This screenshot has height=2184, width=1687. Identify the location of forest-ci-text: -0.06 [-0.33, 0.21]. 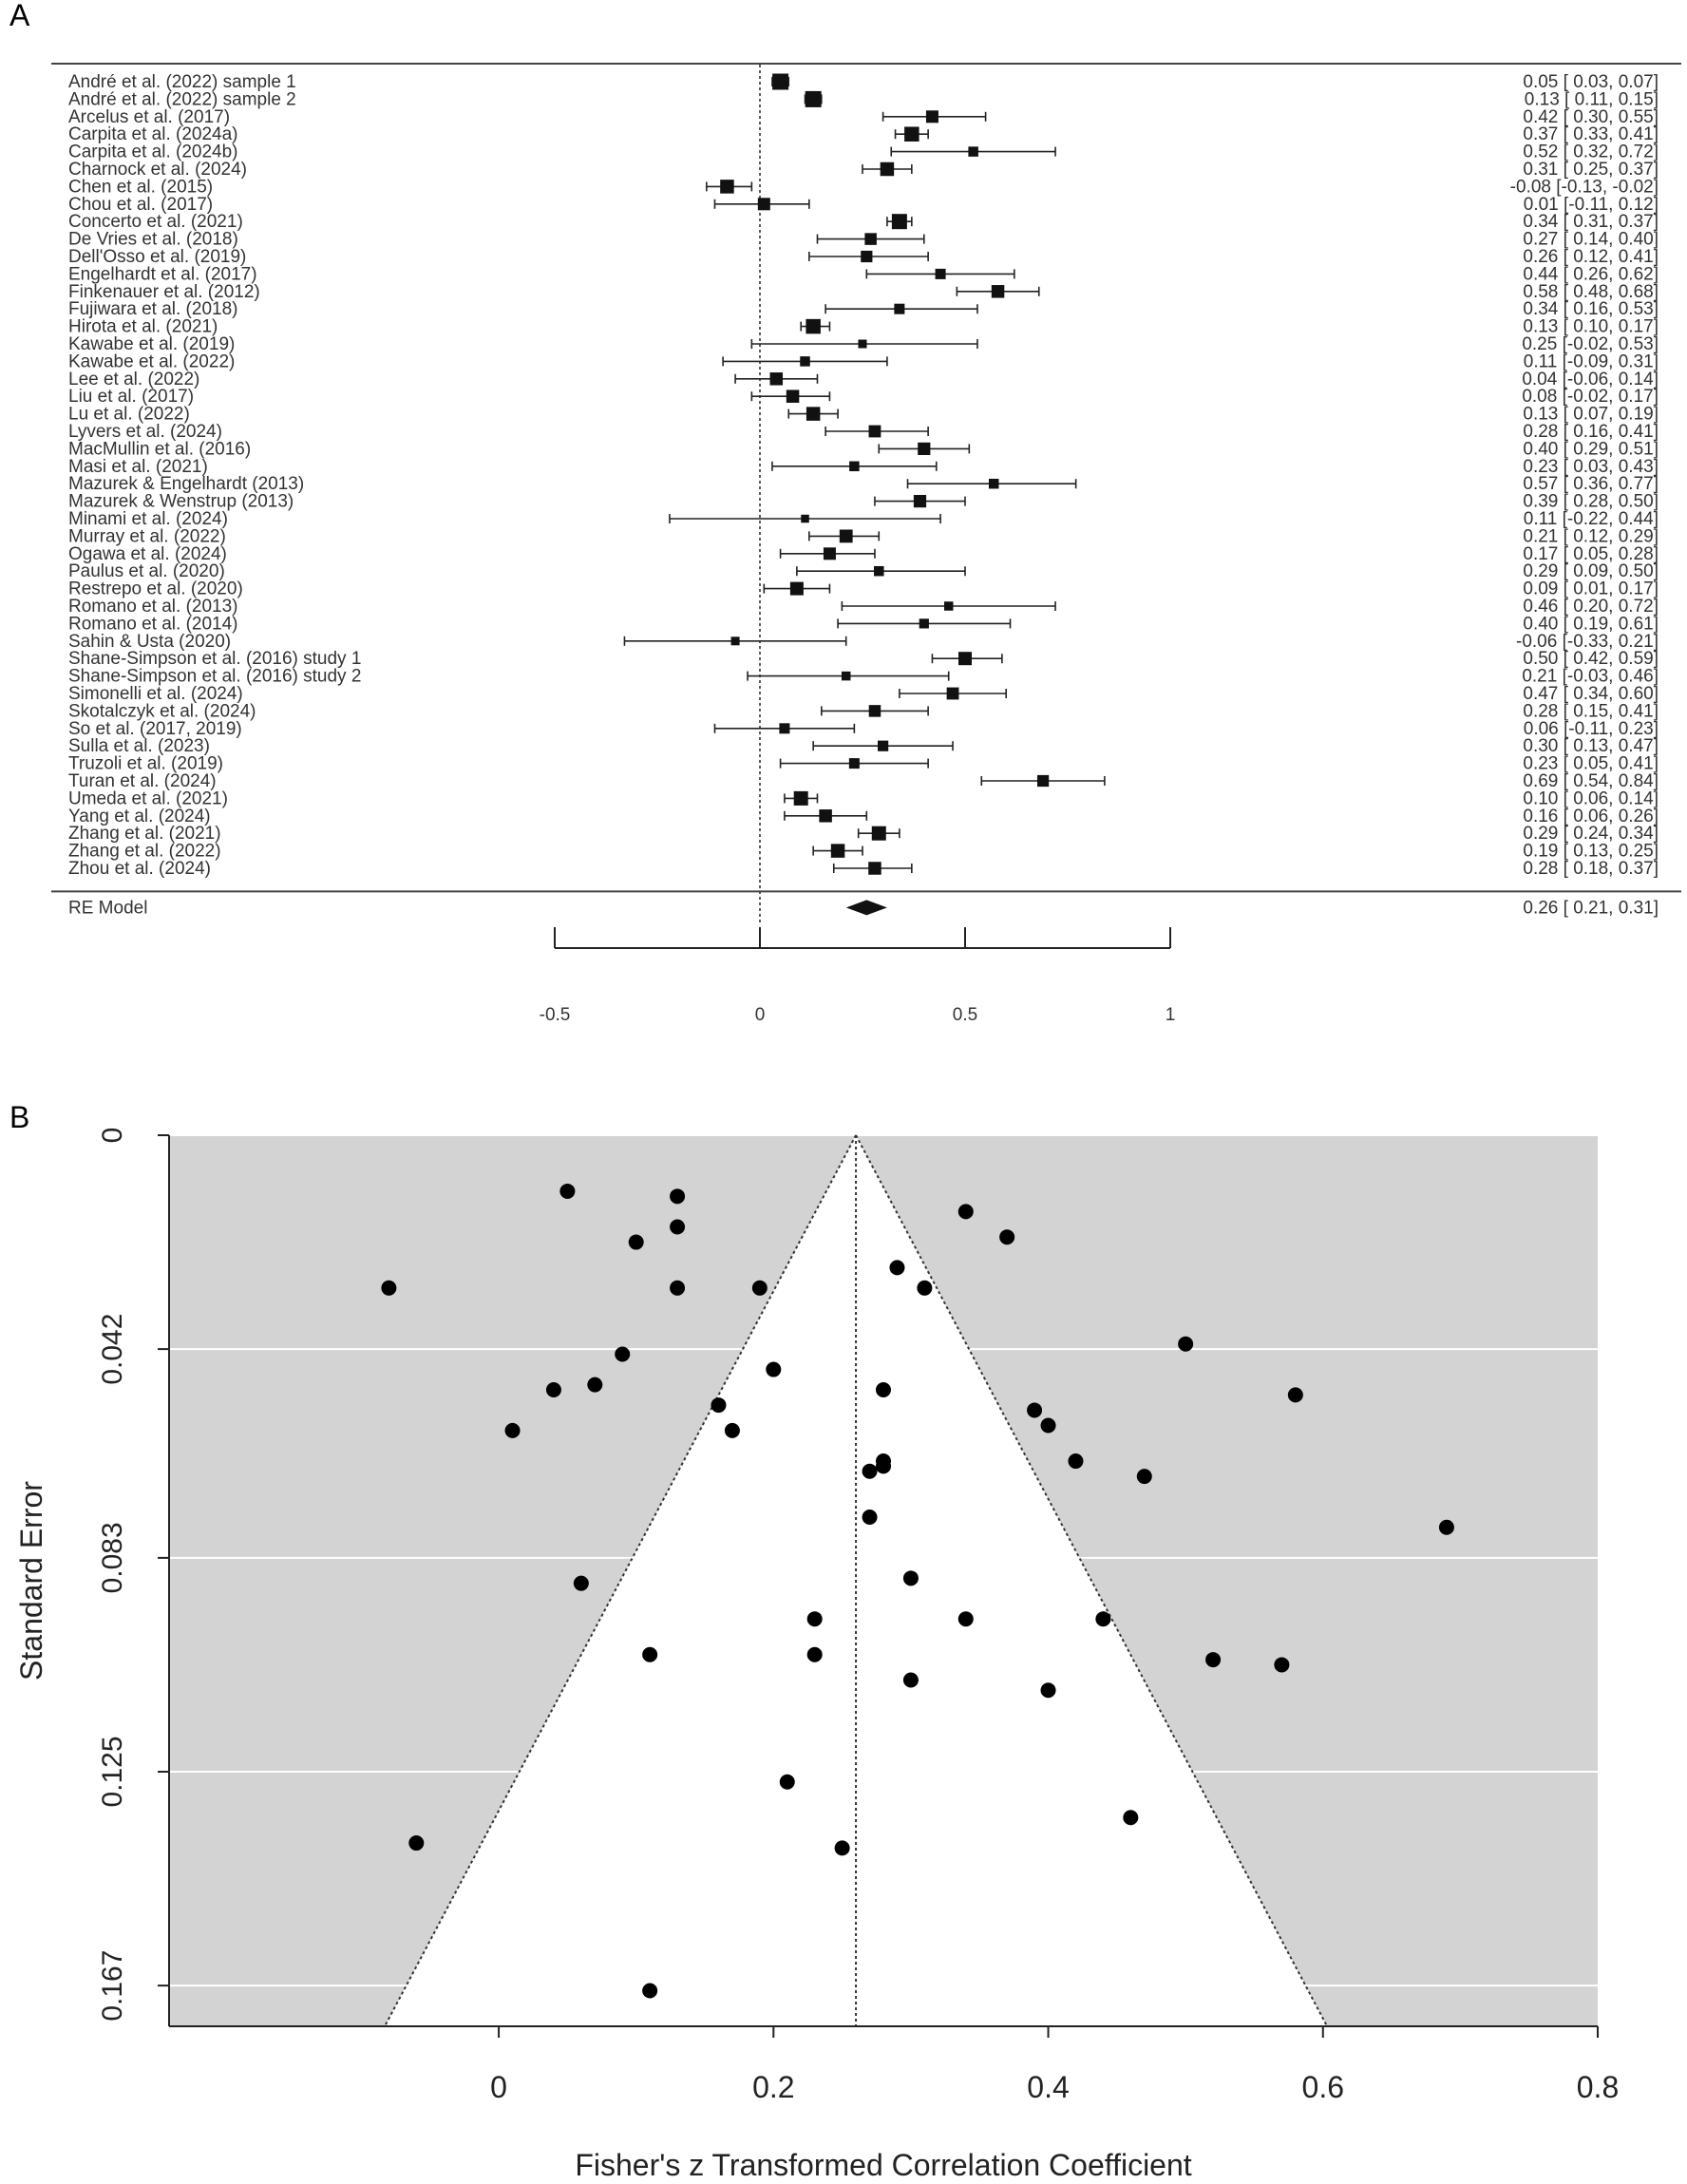
(1587, 642).